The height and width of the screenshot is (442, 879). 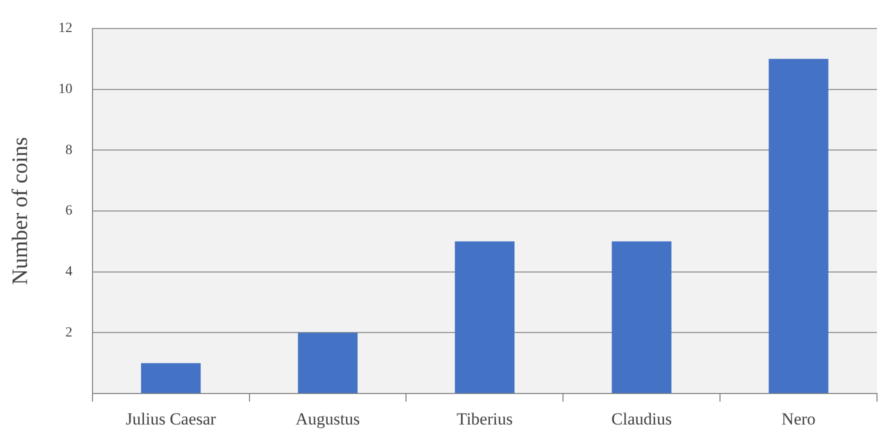 What do you see at coordinates (484, 418) in the screenshot?
I see `x-tick-label: Tiberius` at bounding box center [484, 418].